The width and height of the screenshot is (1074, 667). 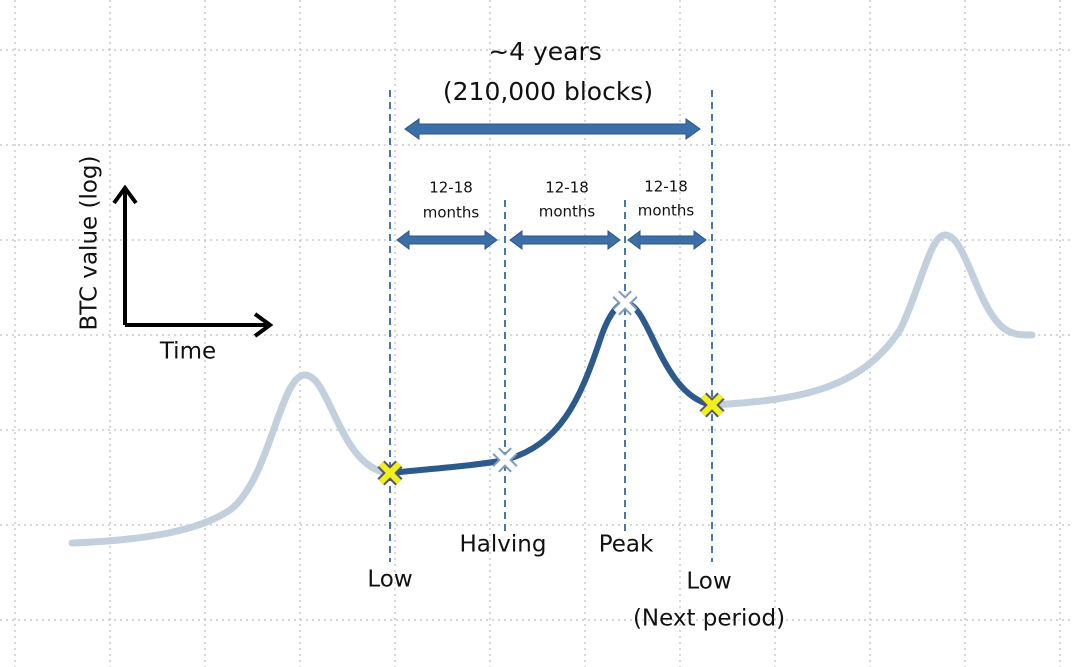 I want to click on marker-label: Halving, so click(x=503, y=545).